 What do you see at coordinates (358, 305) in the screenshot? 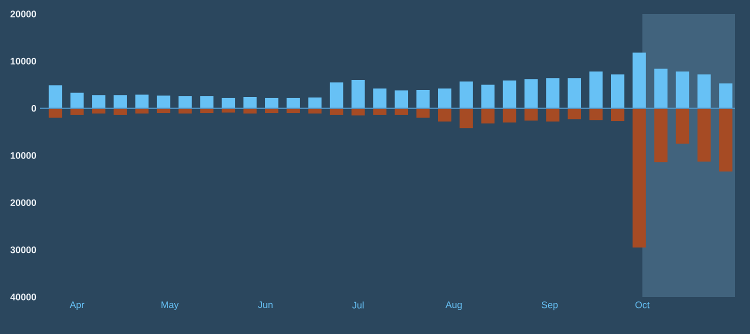
I see `x-tick-label: Jul` at bounding box center [358, 305].